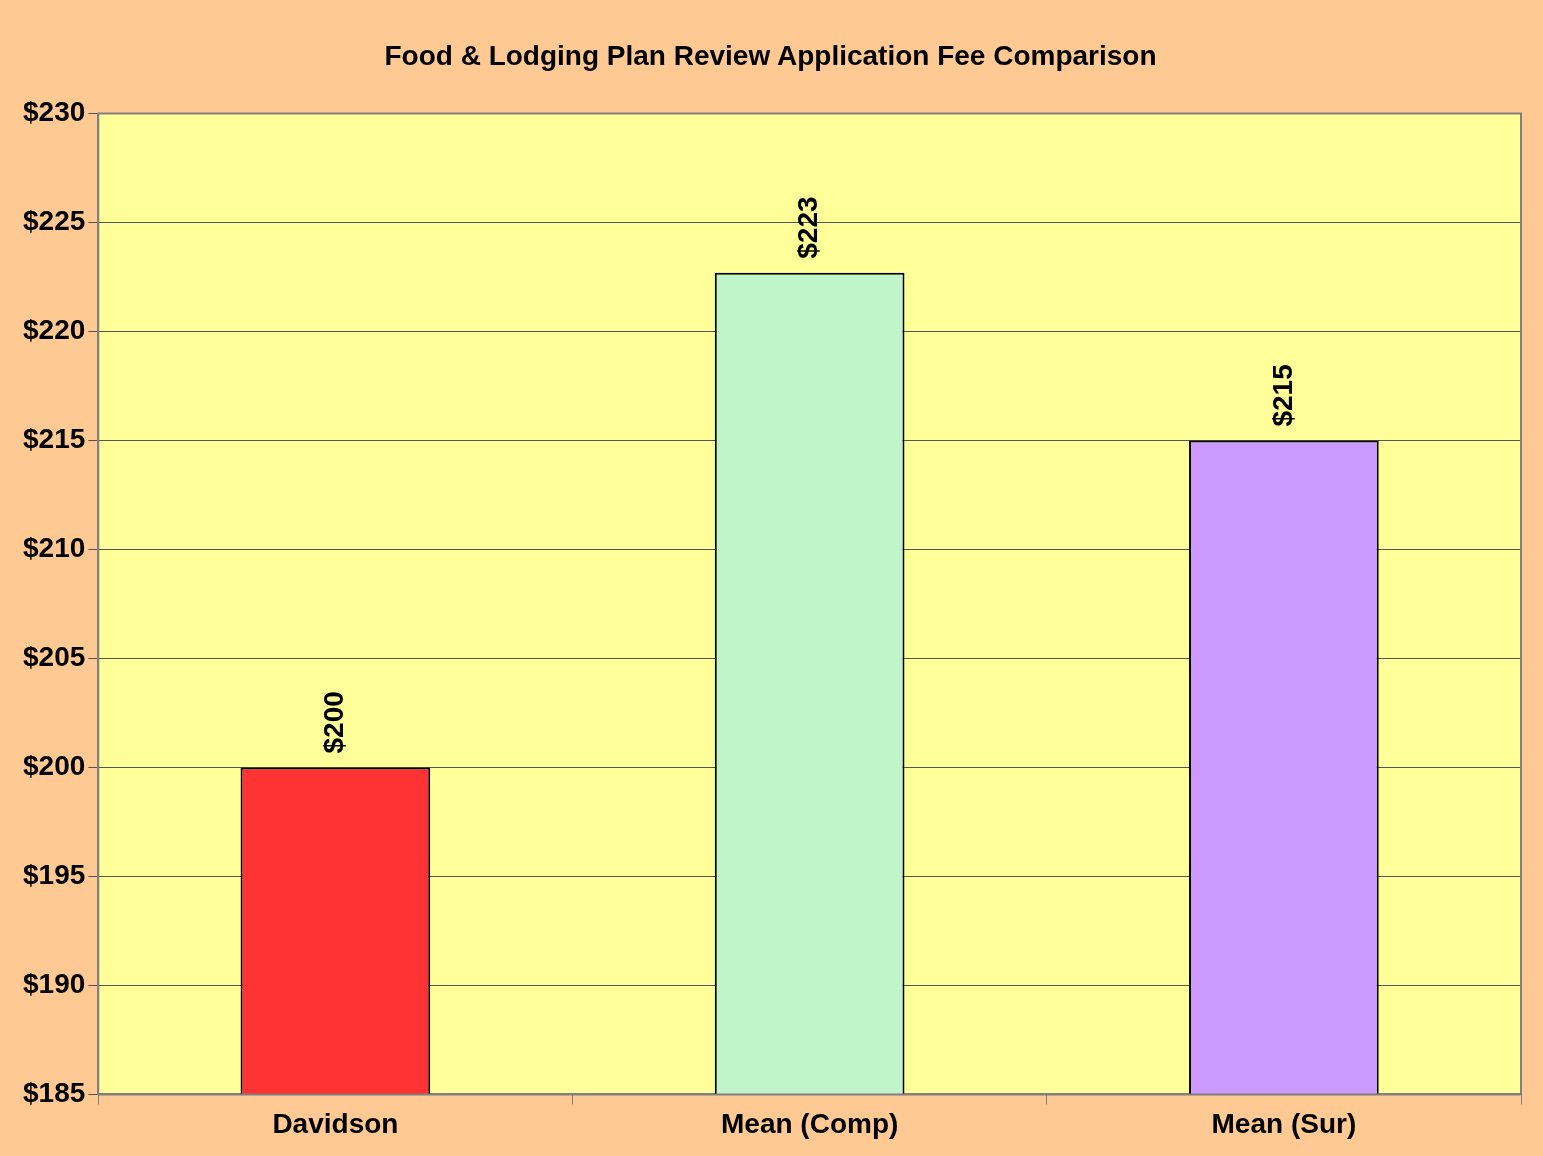 The height and width of the screenshot is (1156, 1543). I want to click on x-tick-label: Mean (Sur), so click(1284, 1123).